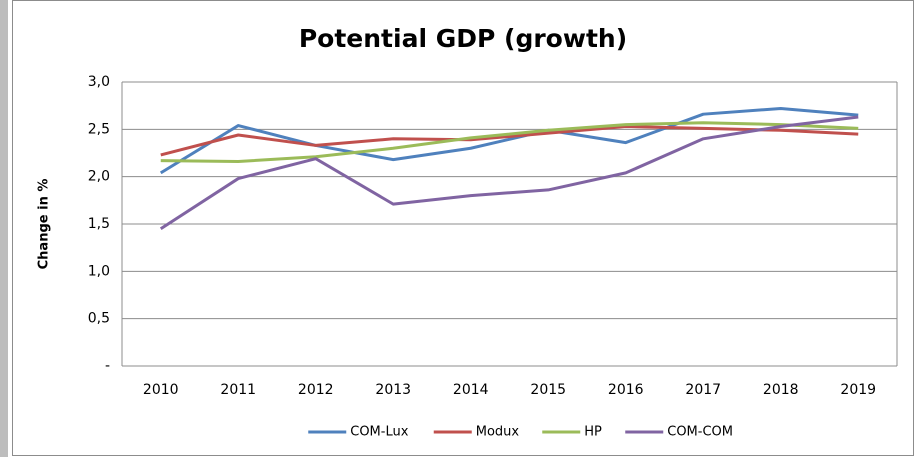 Image resolution: width=915 pixels, height=457 pixels. Describe the element at coordinates (99, 177) in the screenshot. I see `y-tick-label: 2,0` at that location.